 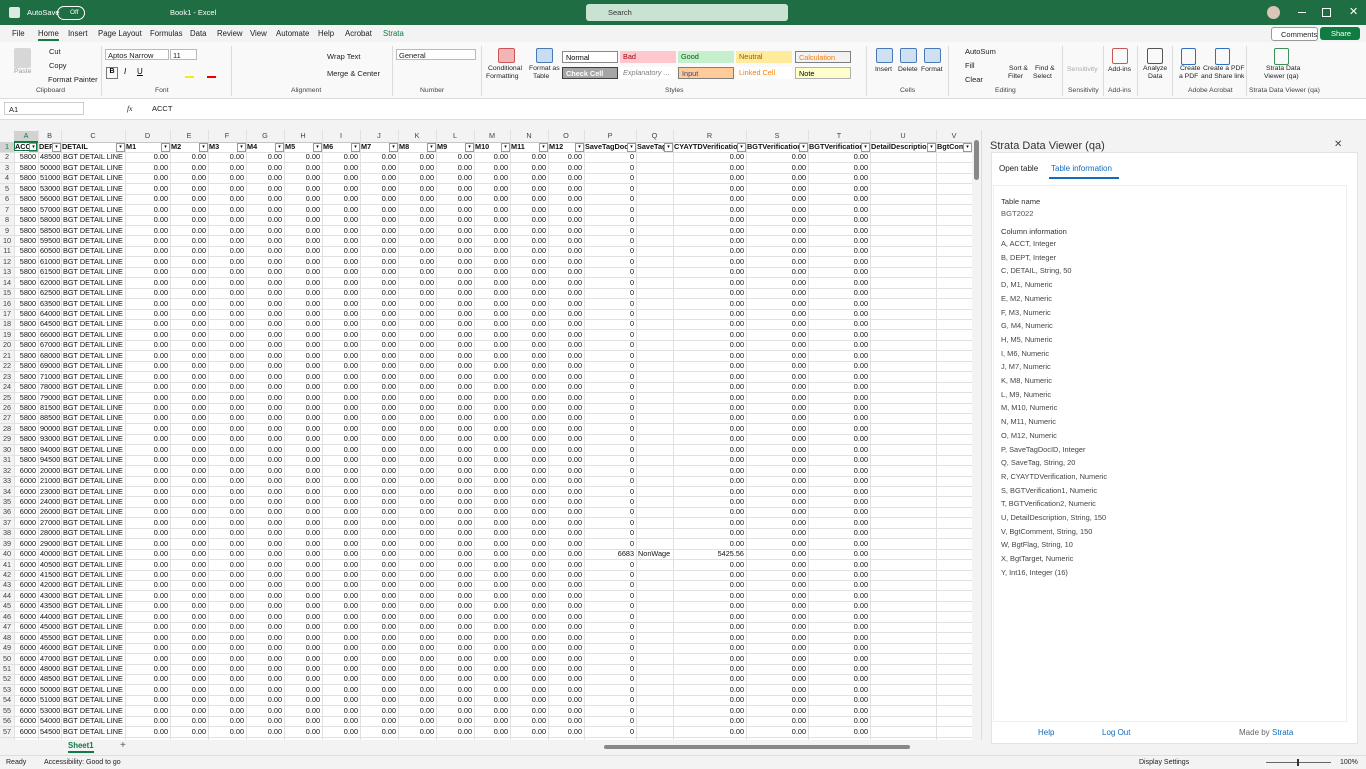 I want to click on row-header: 40, so click(x=7, y=554).